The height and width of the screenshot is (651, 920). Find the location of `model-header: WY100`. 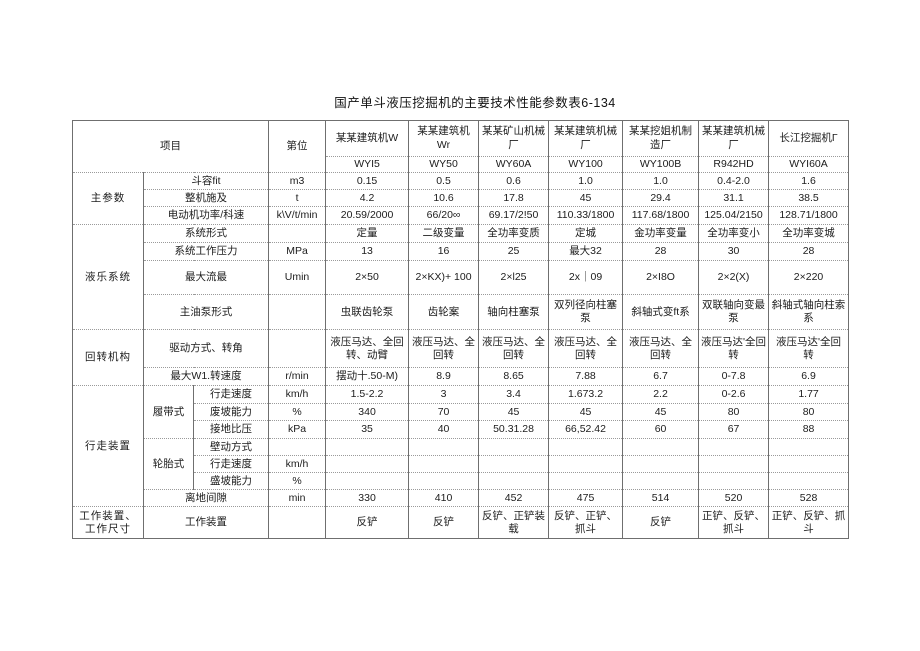

model-header: WY100 is located at coordinates (586, 164).